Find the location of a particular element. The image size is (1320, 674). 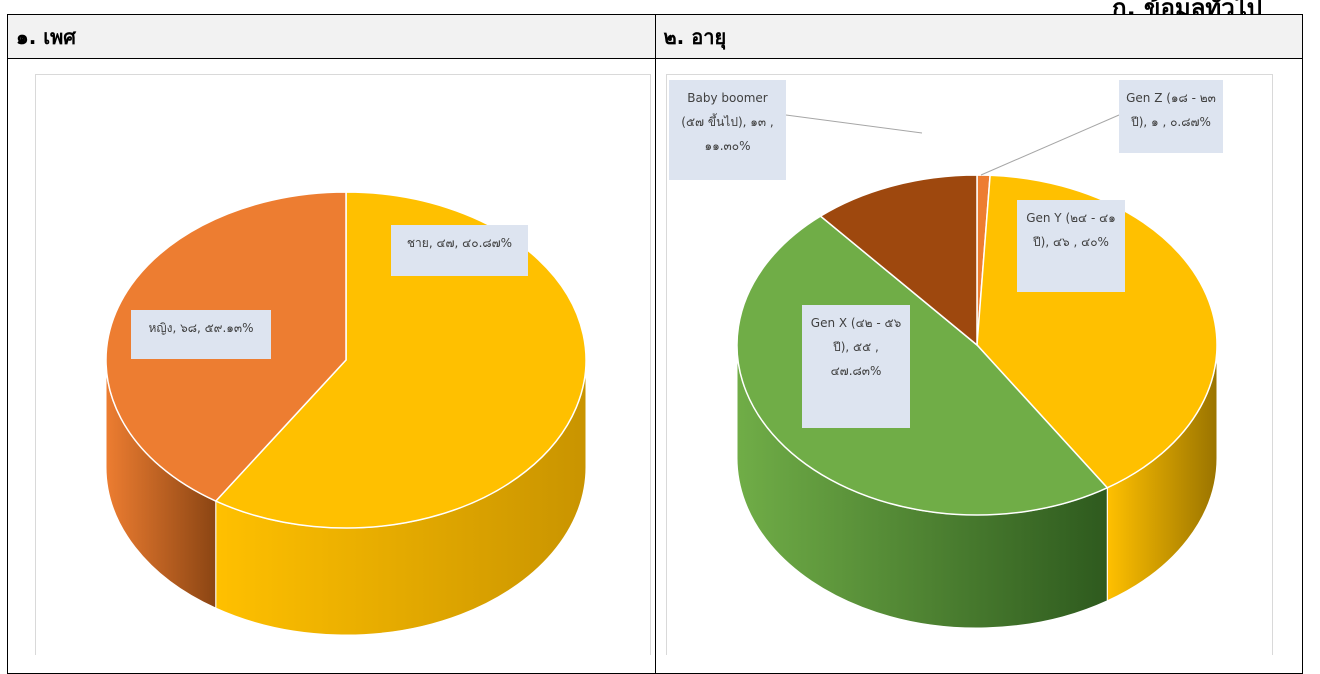

age-label-genx-text-2: ๔๗.๘๓% is located at coordinates (855, 371).